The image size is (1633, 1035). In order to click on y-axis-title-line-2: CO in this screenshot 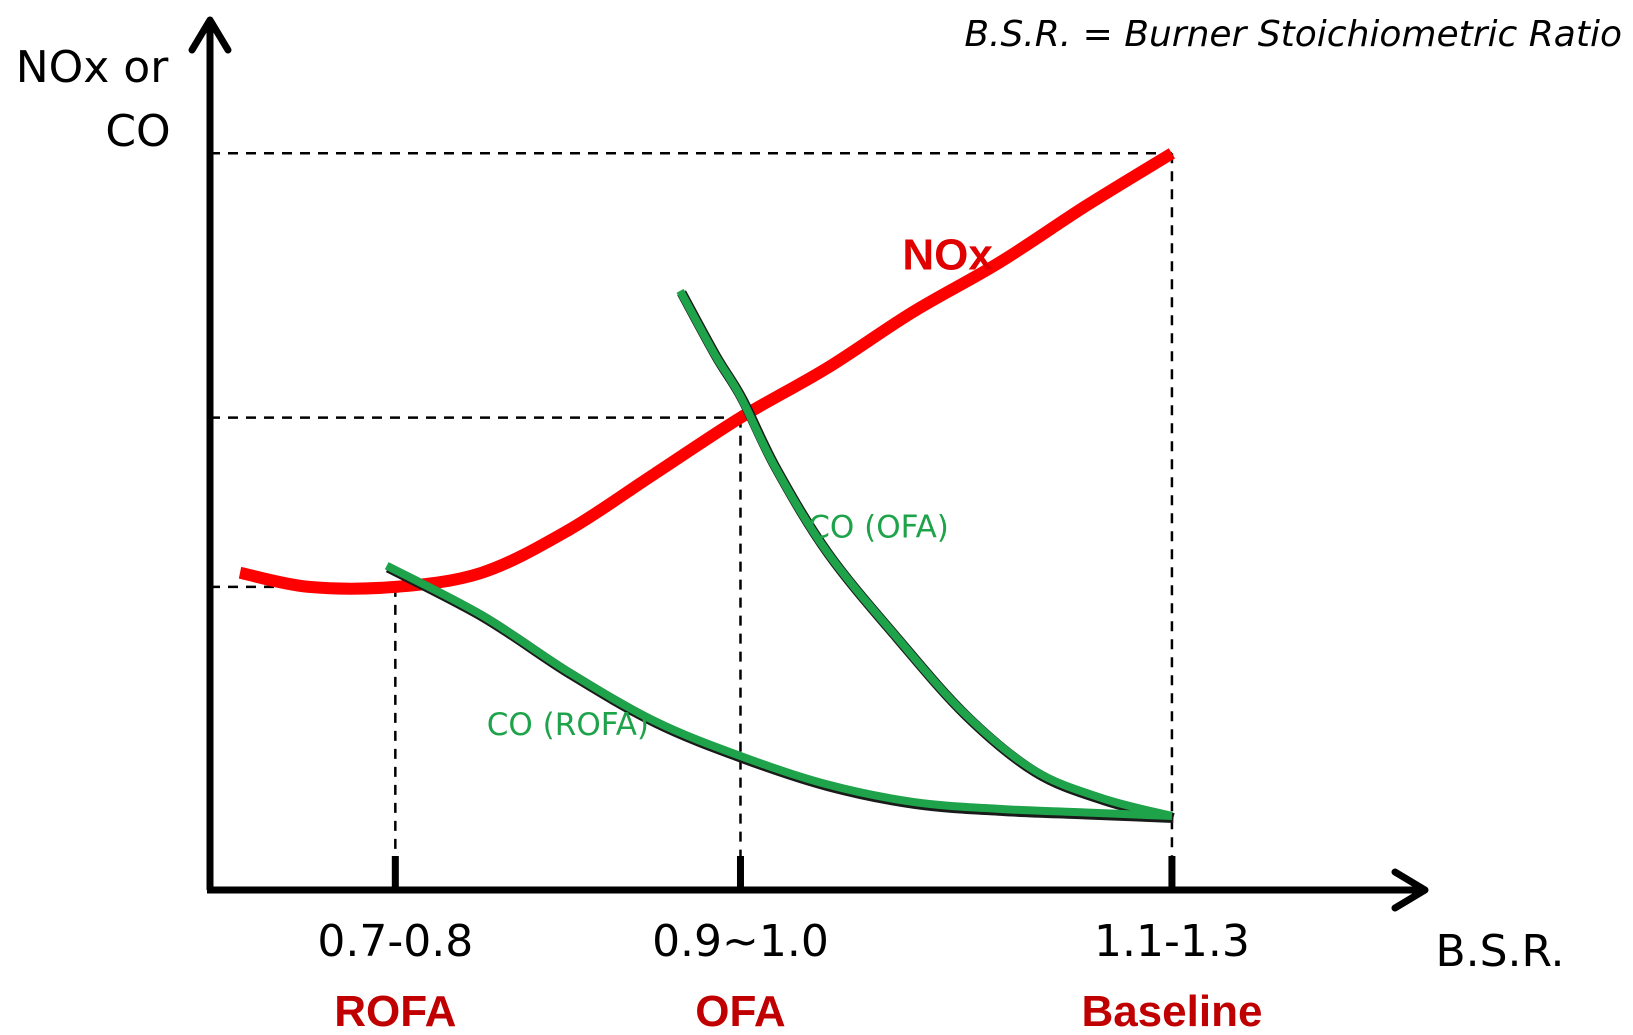, I will do `click(137, 131)`.